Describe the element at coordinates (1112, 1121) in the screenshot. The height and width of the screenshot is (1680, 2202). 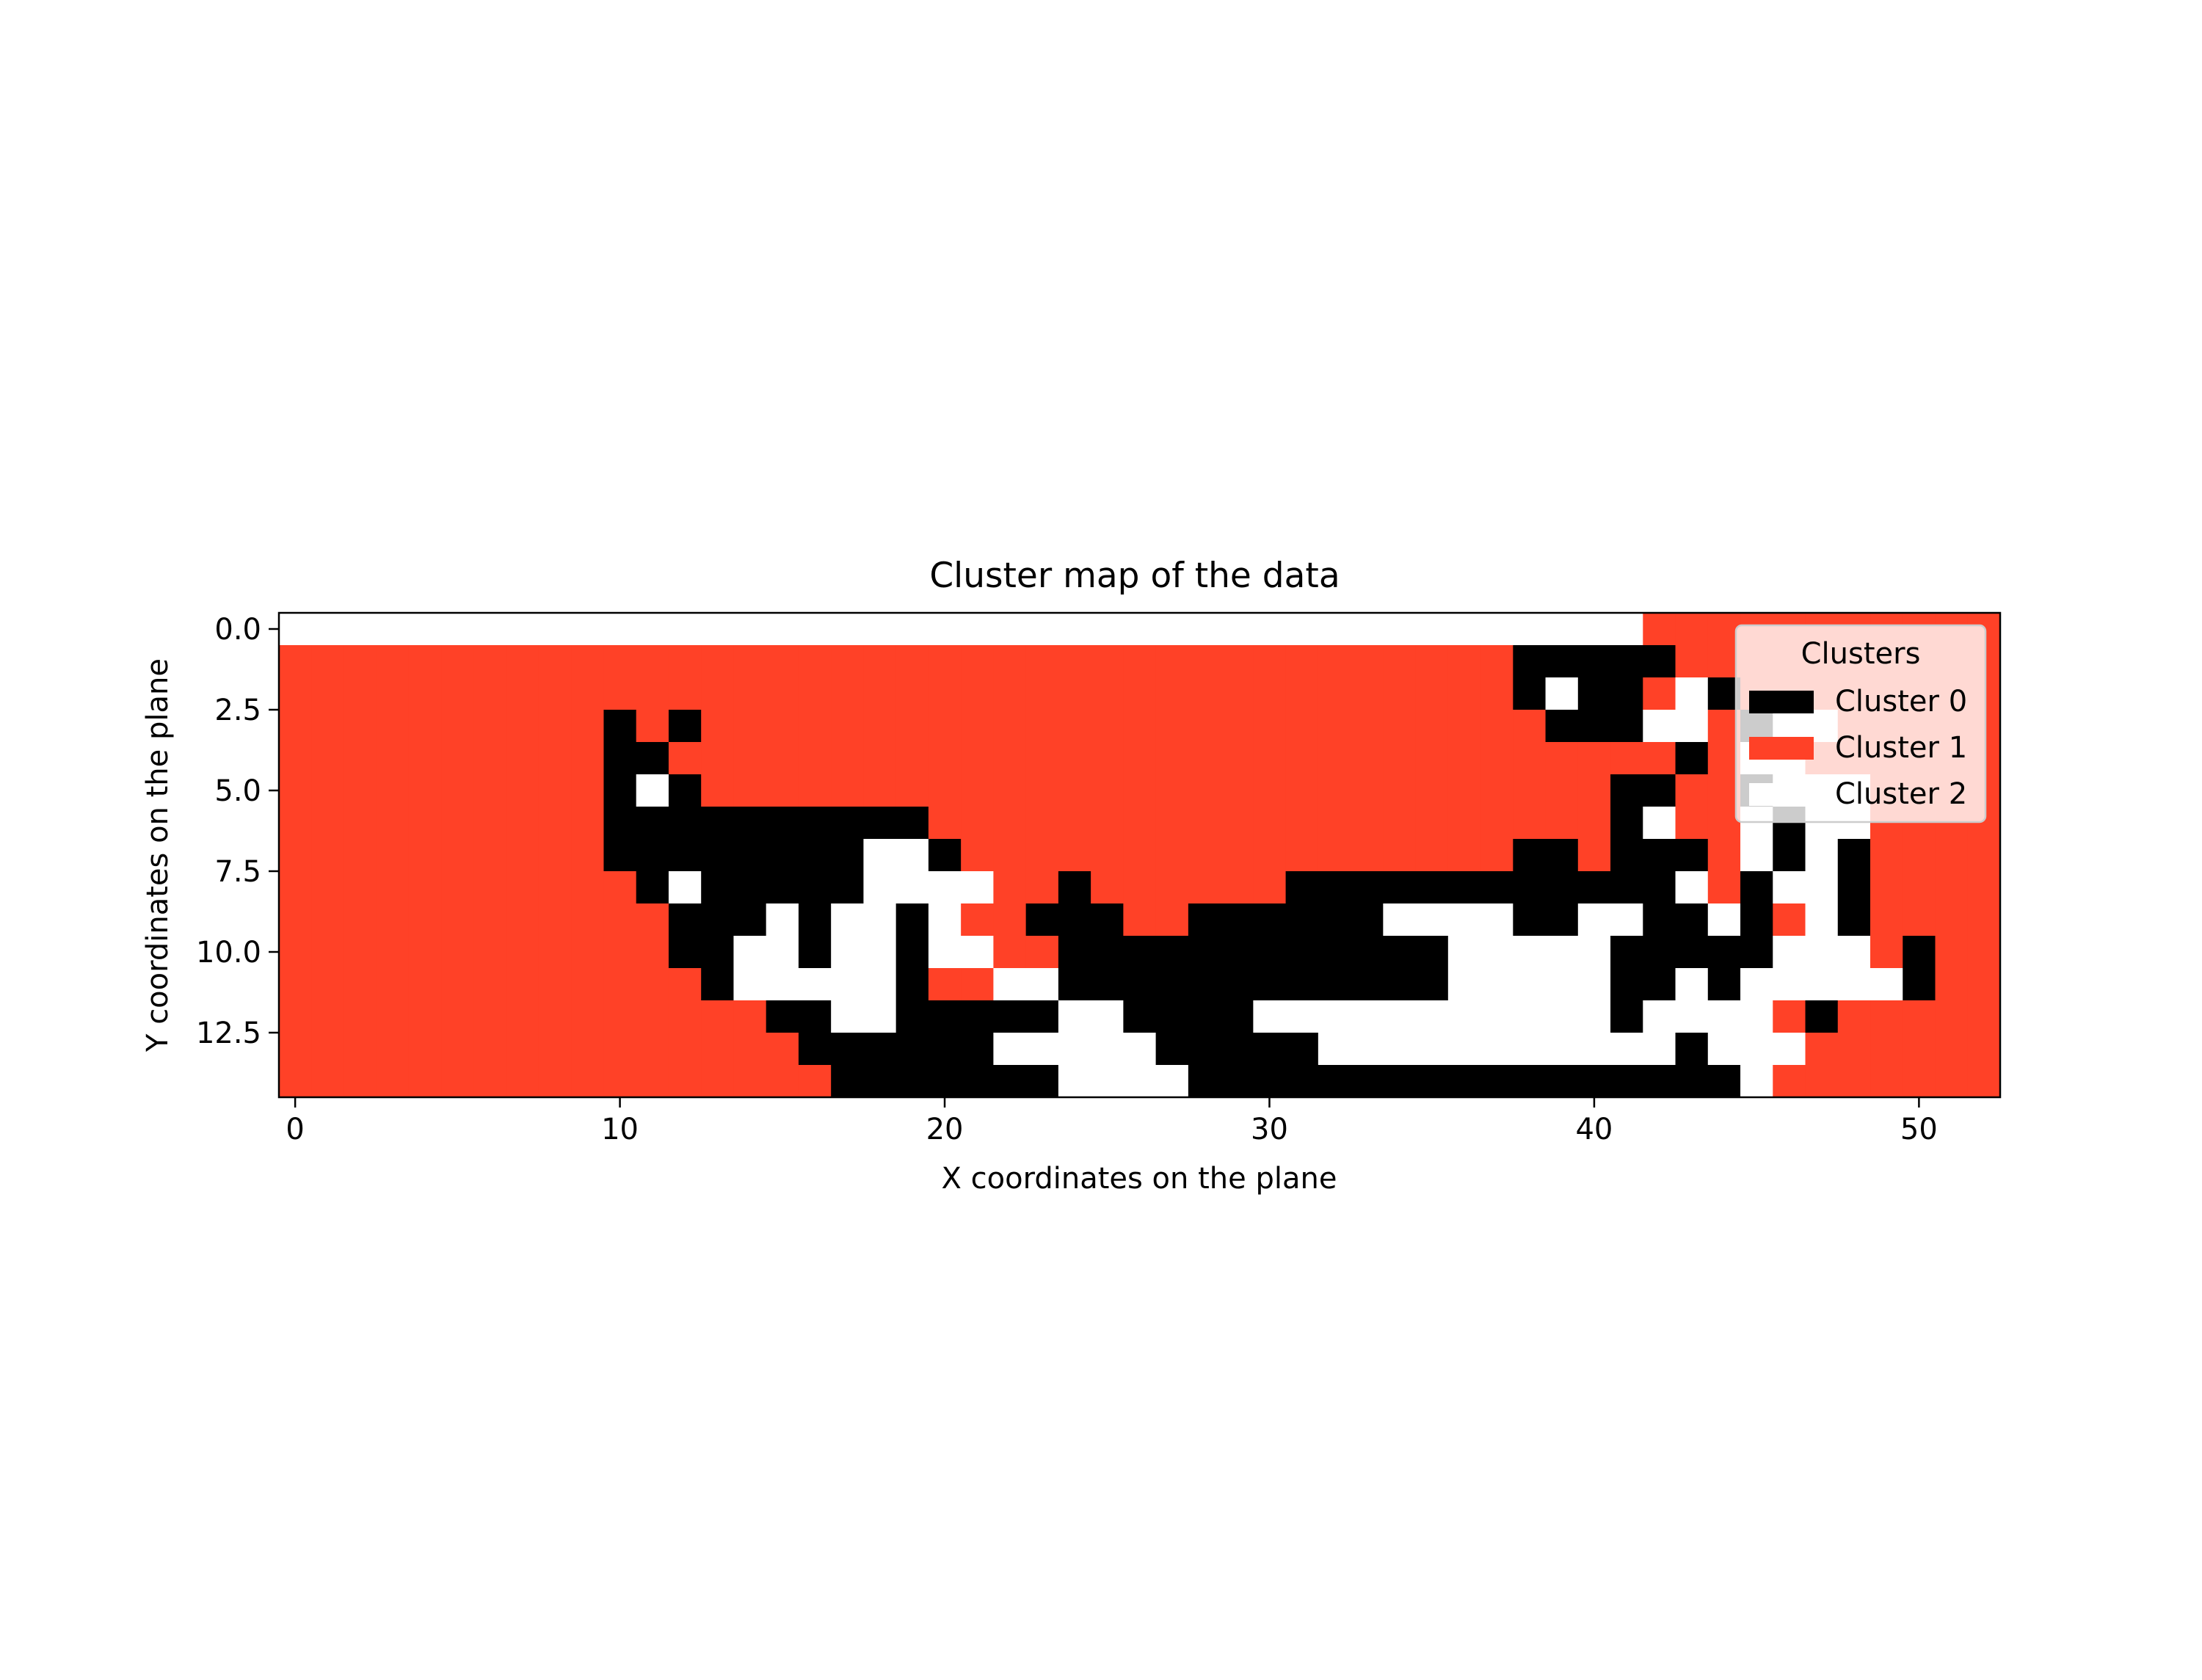
I see `x-axis-ticks: 0 10 20 30 40 50` at that location.